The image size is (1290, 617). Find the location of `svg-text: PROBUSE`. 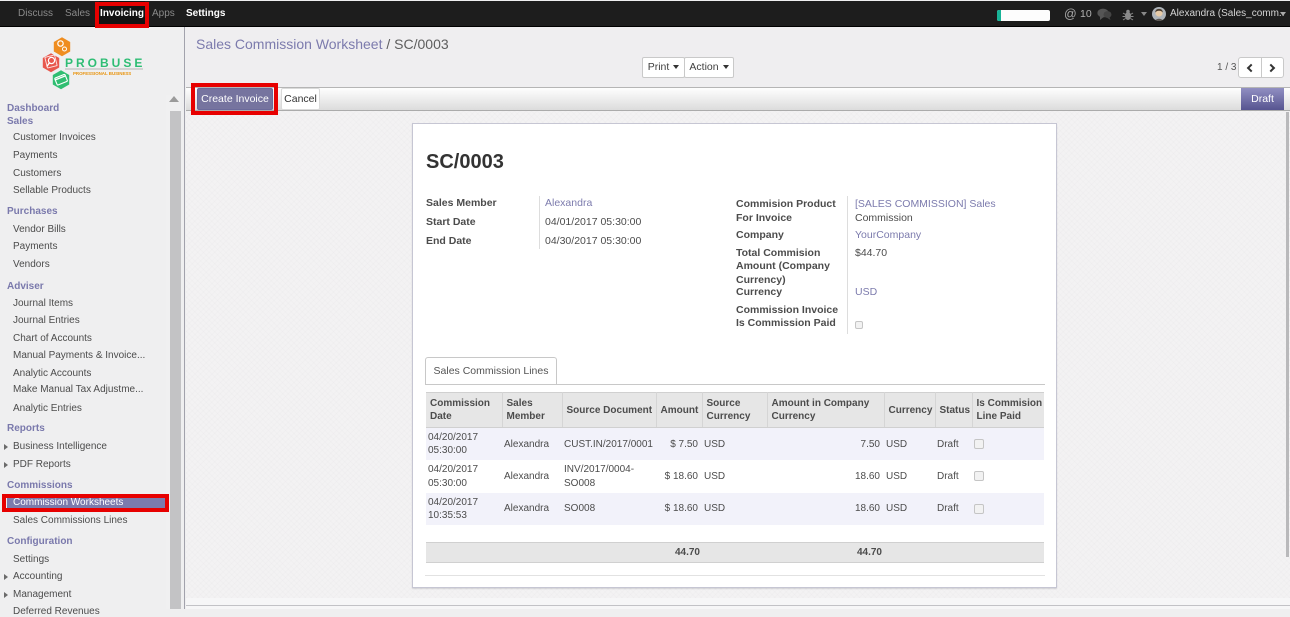

svg-text: PROBUSE is located at coordinates (105, 63).